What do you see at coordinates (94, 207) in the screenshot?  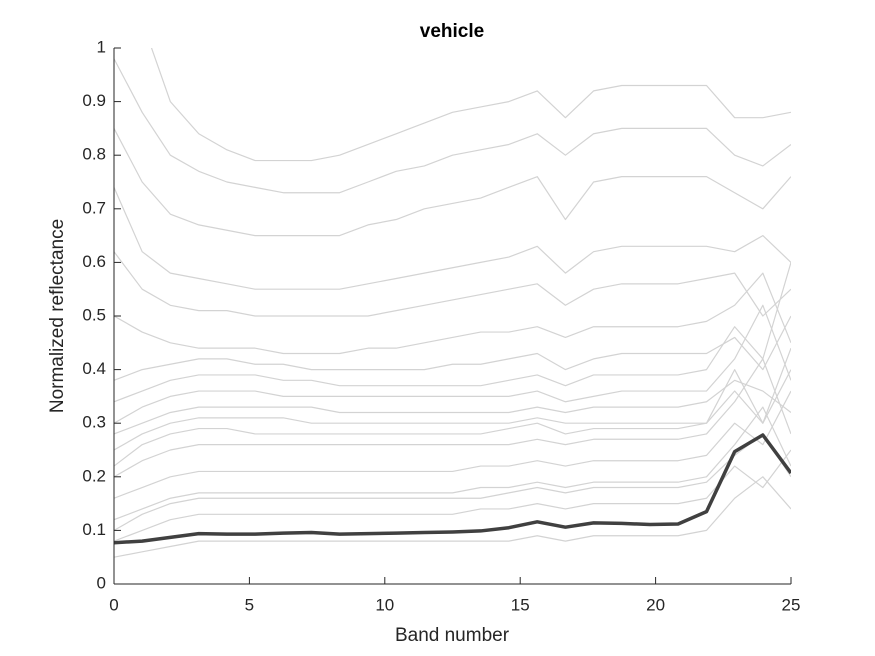 I see `y-tick-label: 0.7` at bounding box center [94, 207].